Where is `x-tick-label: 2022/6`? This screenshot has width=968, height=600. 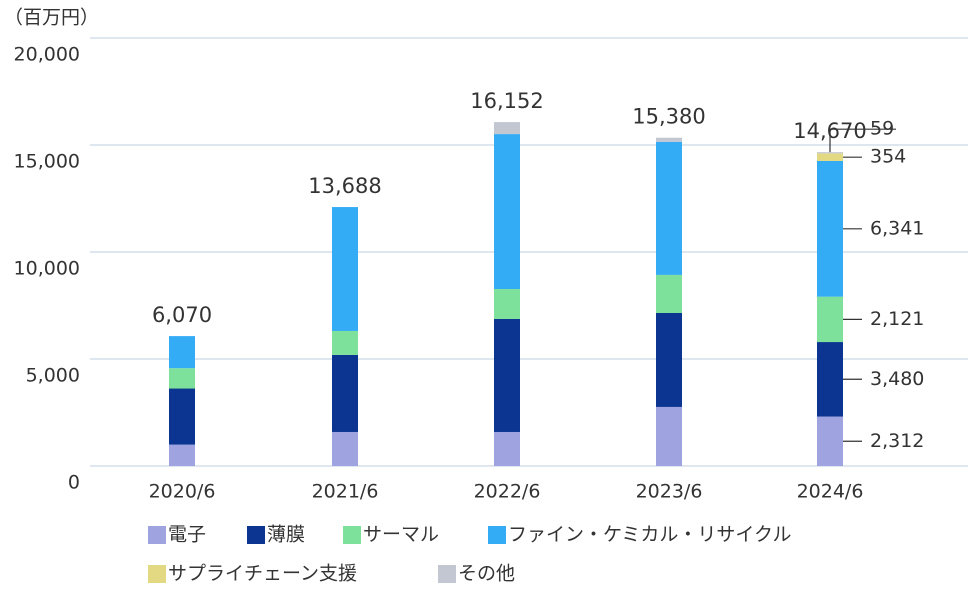 x-tick-label: 2022/6 is located at coordinates (507, 492).